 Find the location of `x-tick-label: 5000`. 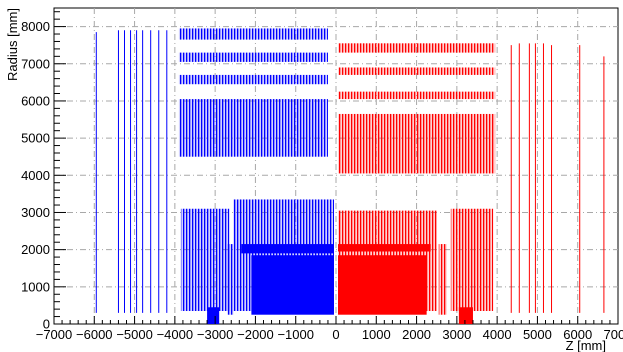

x-tick-label: 5000 is located at coordinates (537, 334).